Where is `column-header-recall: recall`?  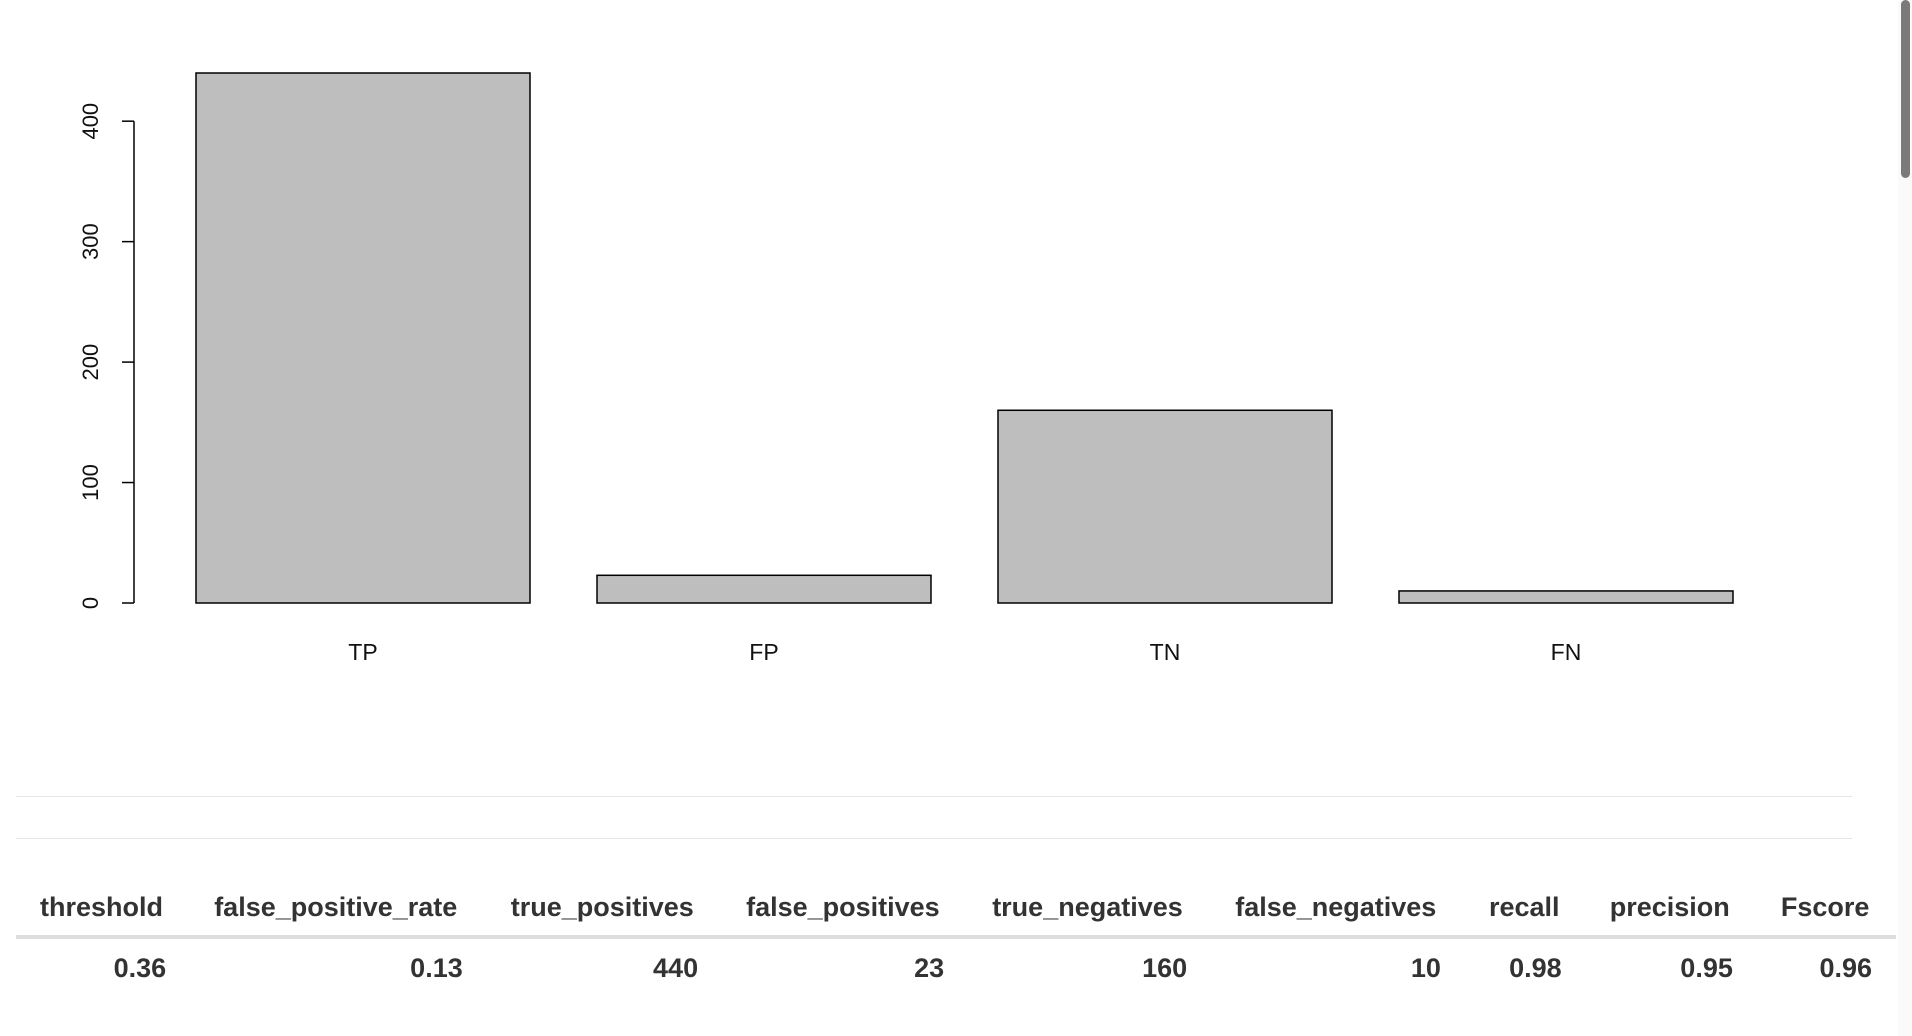
column-header-recall: recall is located at coordinates (1525, 909).